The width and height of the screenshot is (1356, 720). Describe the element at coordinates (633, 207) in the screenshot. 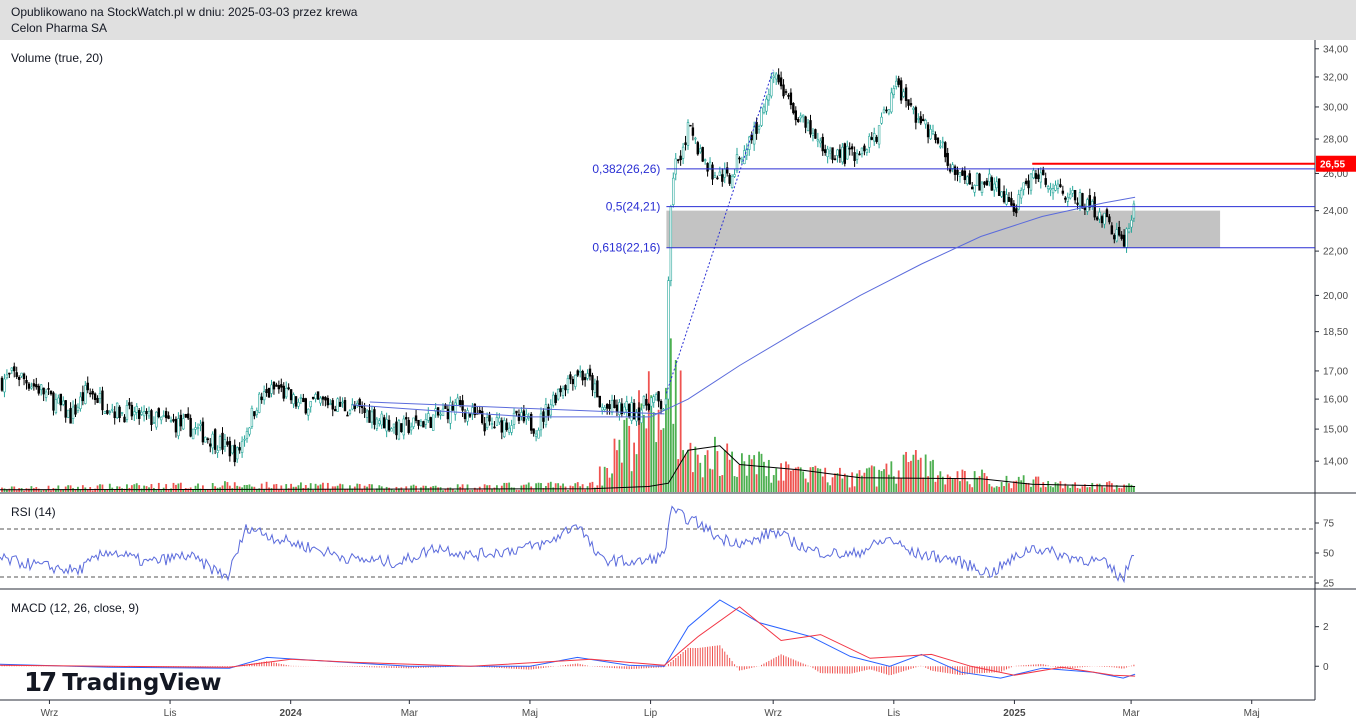

I see `fib-level-label: 0,5(24,21)` at that location.